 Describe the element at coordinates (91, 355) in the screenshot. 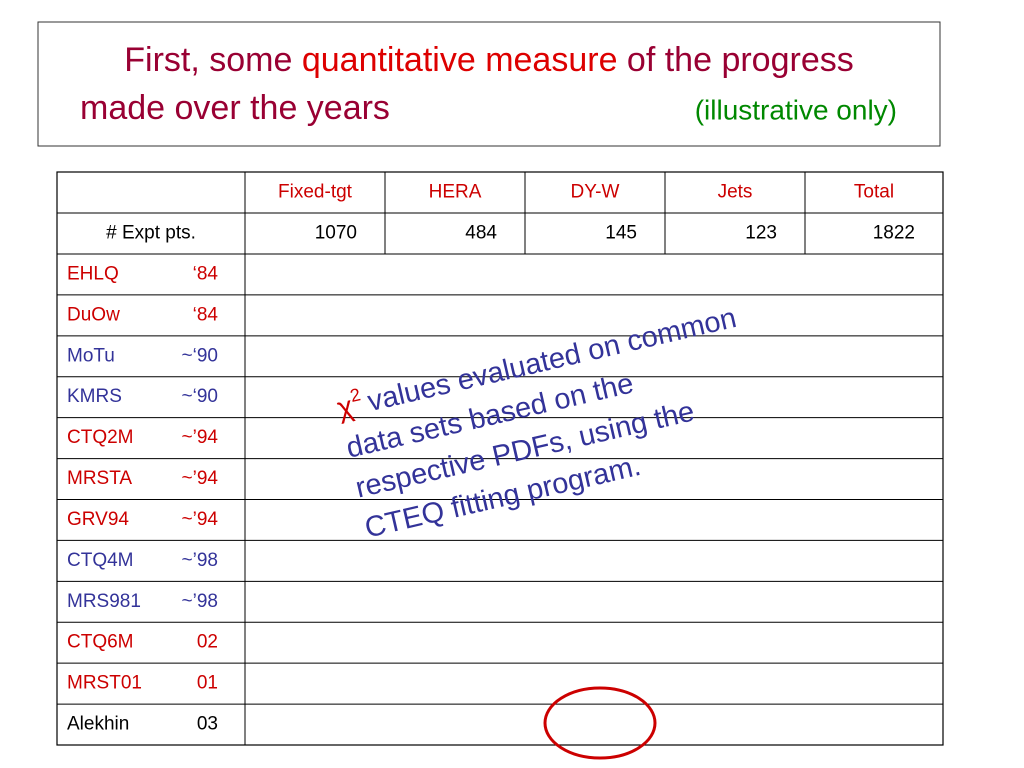

I see `pdf-name: MoTu` at that location.